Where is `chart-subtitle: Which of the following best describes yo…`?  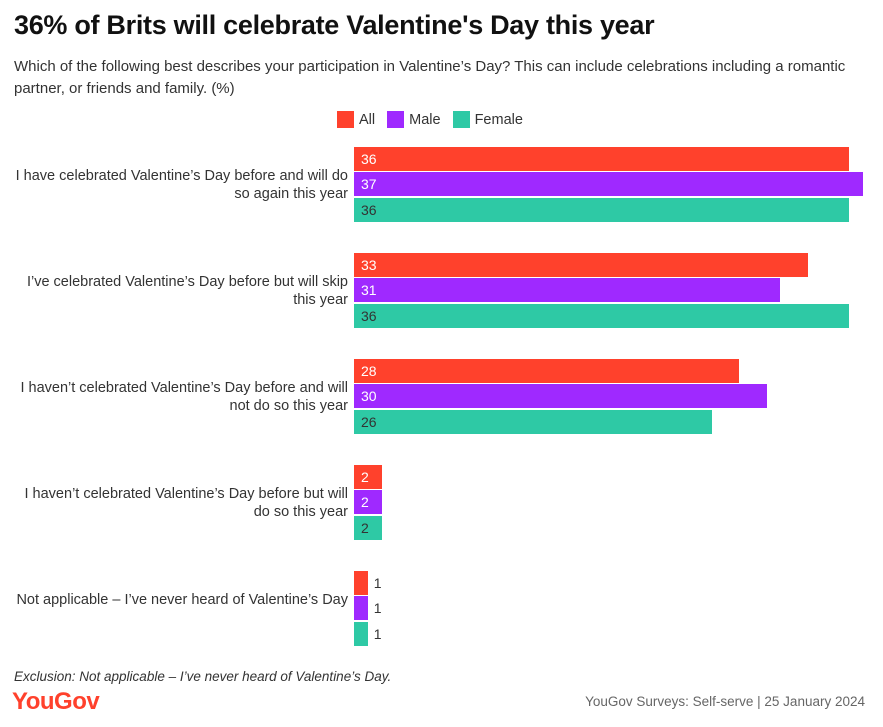 chart-subtitle: Which of the following best describes yo… is located at coordinates (430, 77).